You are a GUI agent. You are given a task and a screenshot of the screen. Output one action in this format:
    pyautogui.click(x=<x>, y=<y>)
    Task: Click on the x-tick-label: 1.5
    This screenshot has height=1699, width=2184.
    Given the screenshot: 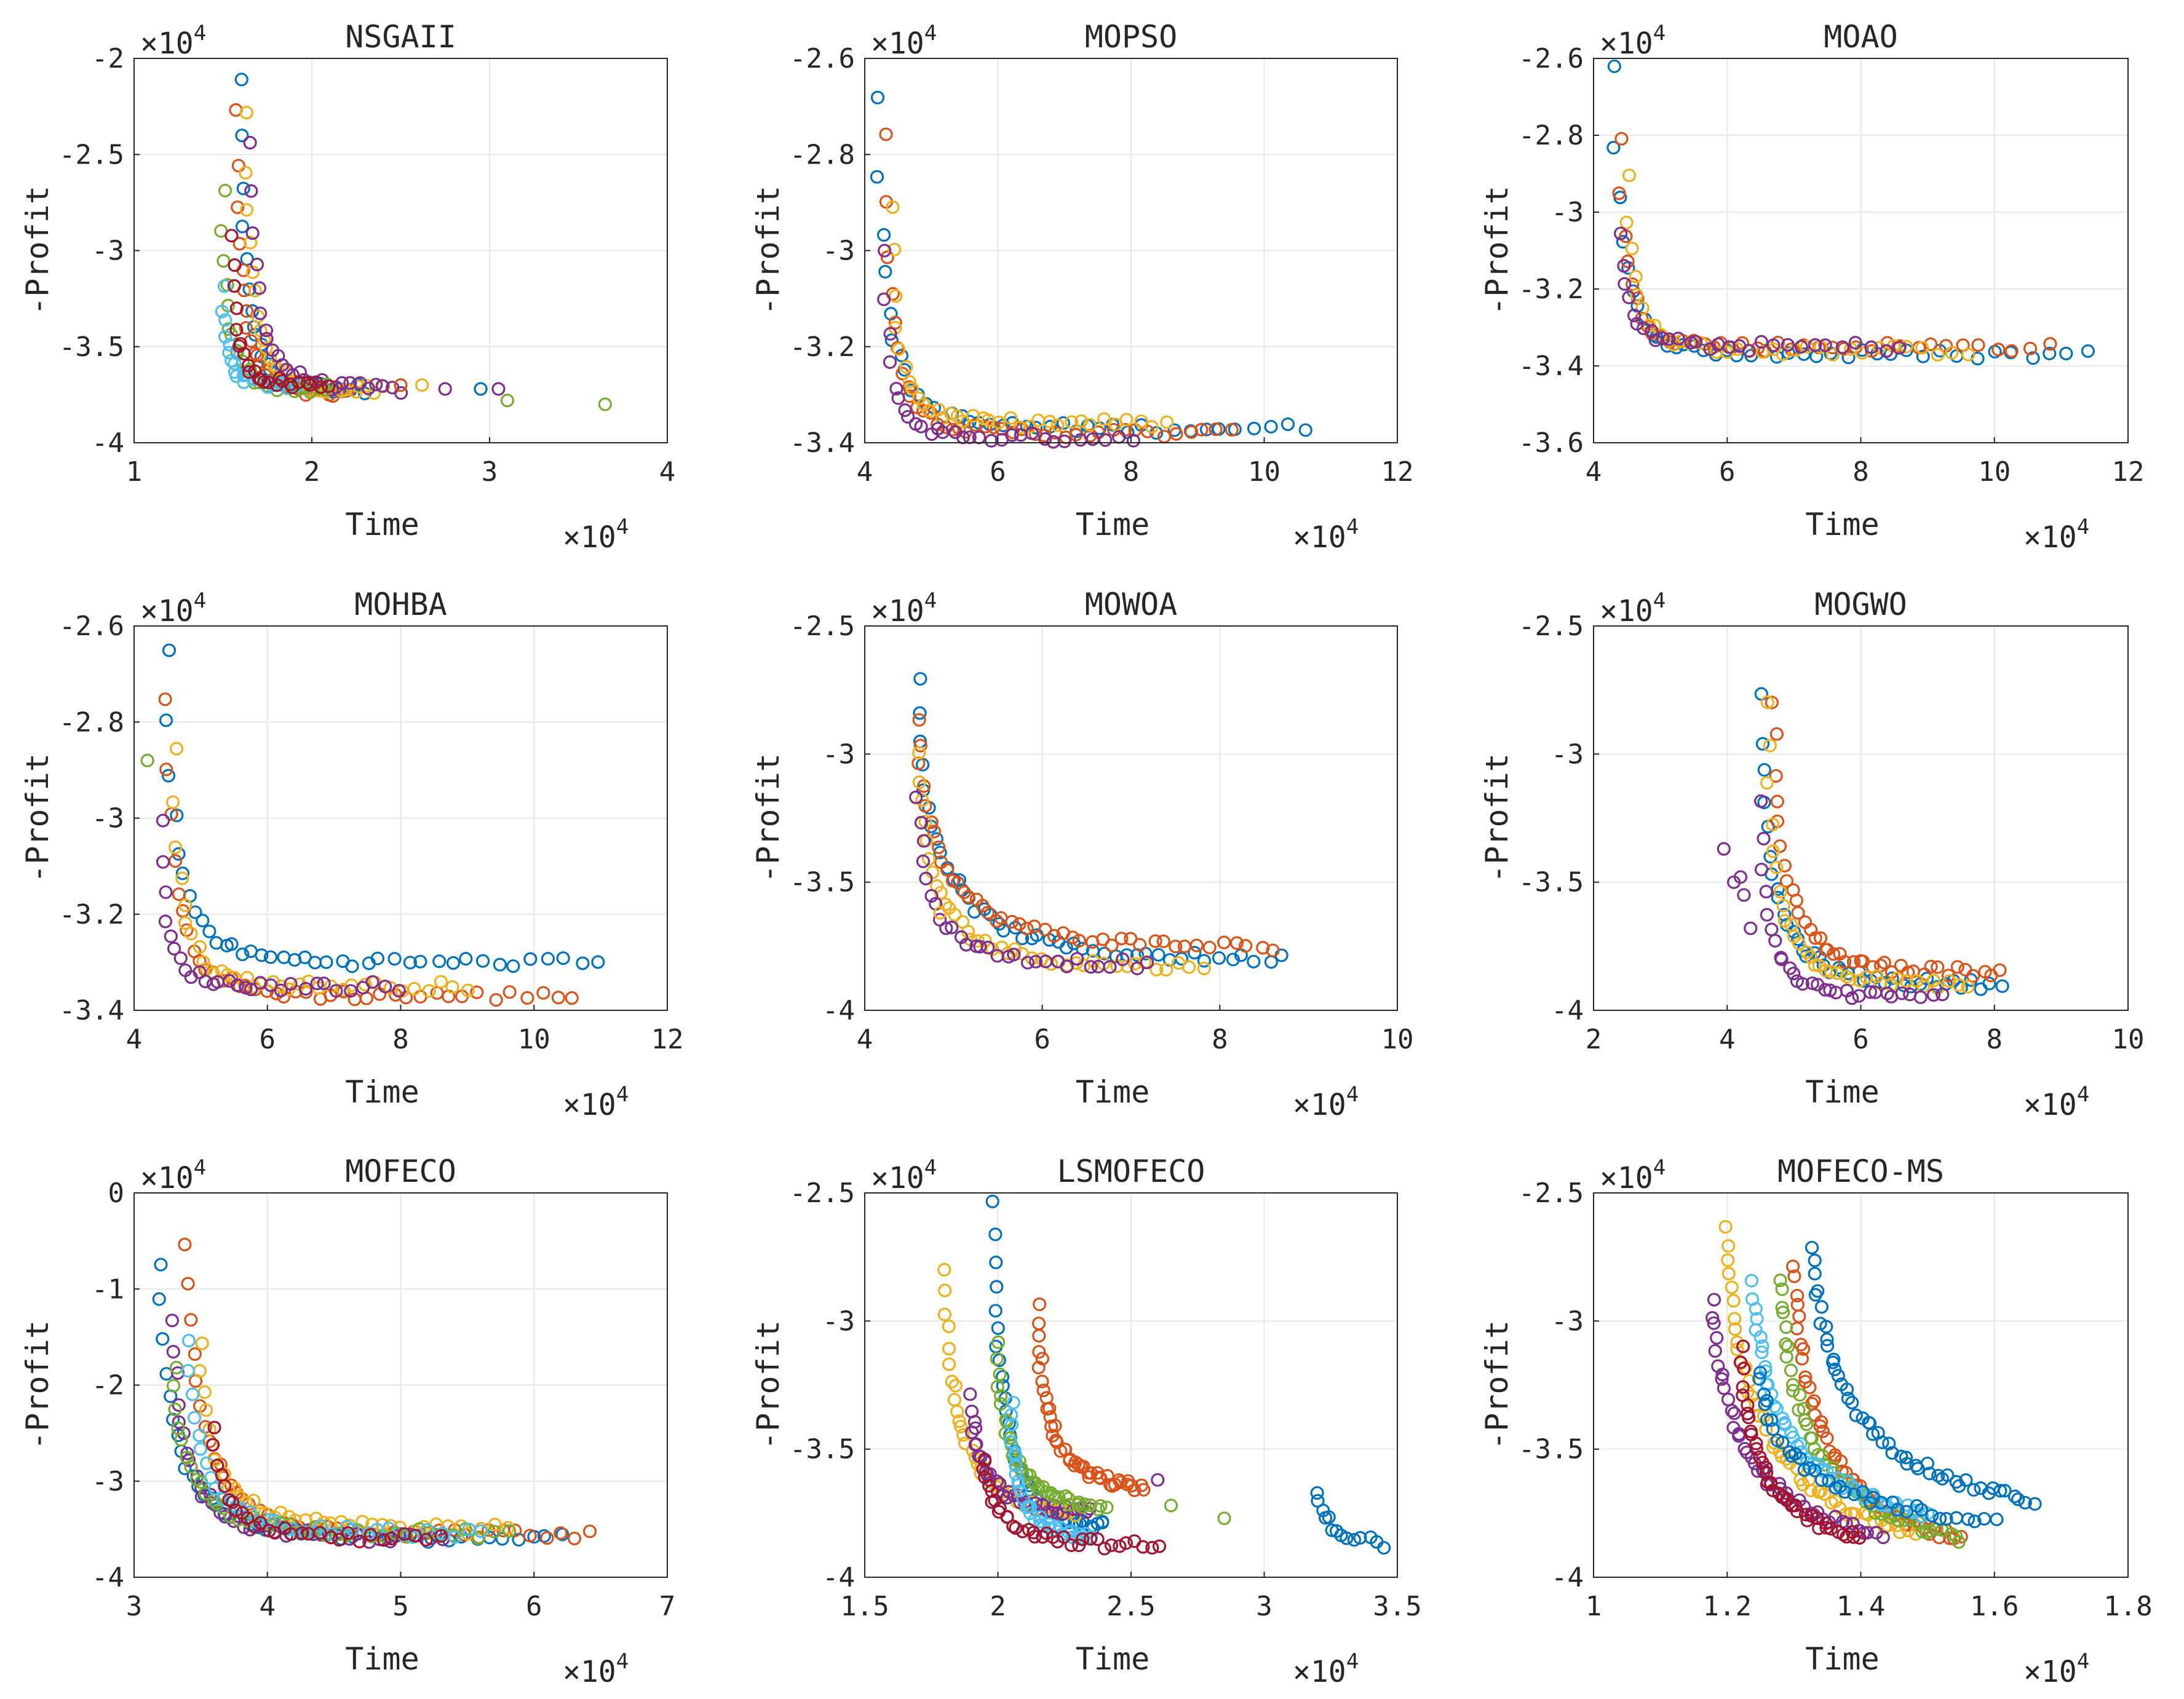 What is the action you would take?
    pyautogui.click(x=864, y=1606)
    